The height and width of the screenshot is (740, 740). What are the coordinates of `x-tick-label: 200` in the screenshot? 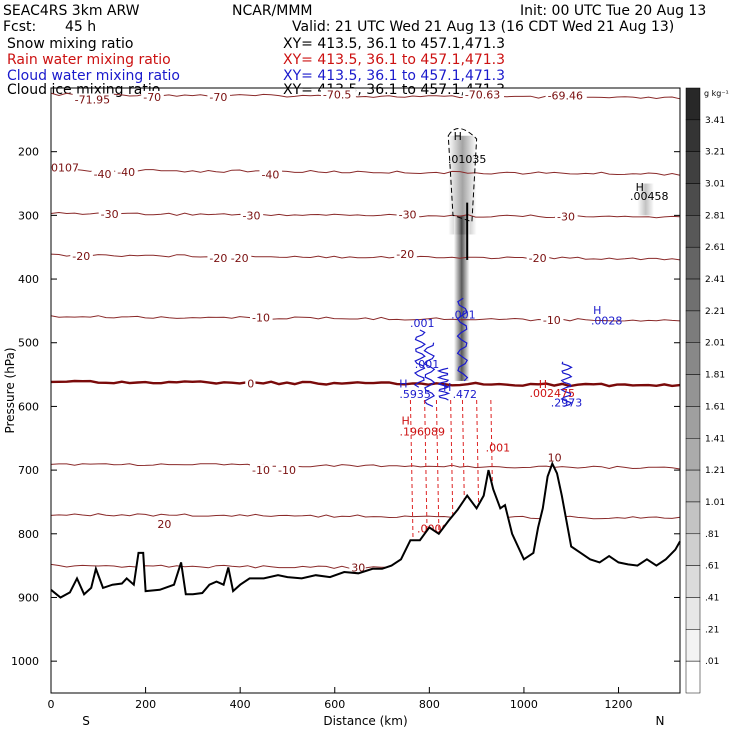 It's located at (145, 704).